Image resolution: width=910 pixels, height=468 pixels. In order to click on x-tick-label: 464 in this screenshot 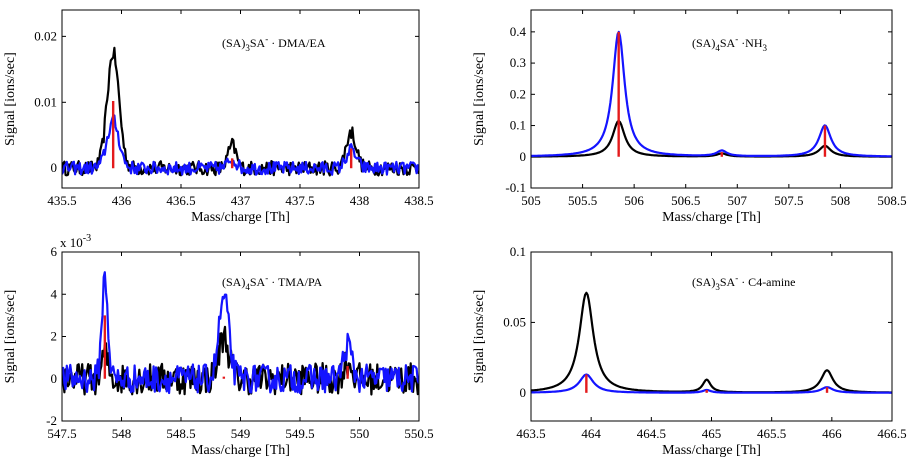, I will do `click(591, 433)`.